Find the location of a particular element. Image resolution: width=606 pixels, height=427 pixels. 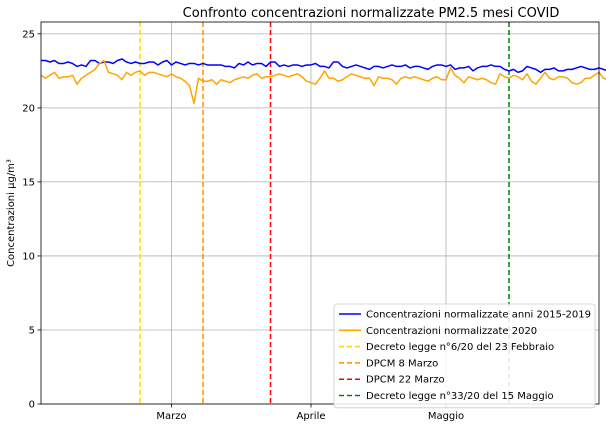

y-axis: 0 5 10 15 20 25 is located at coordinates (31, 220).